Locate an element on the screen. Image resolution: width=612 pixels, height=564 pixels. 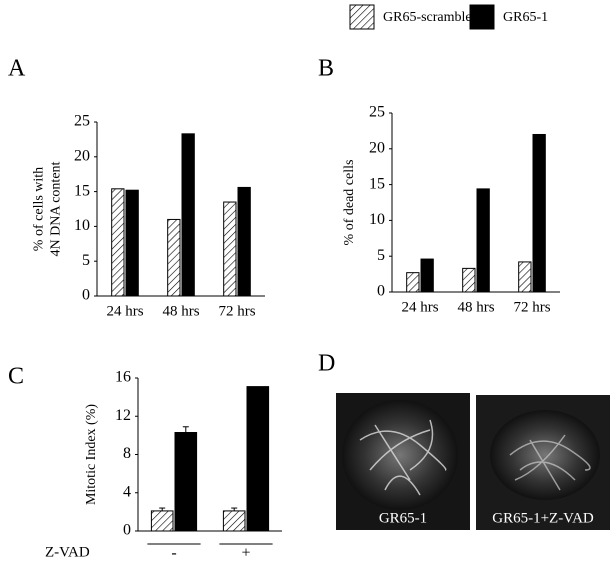
x-tick-label: + is located at coordinates (245, 552).